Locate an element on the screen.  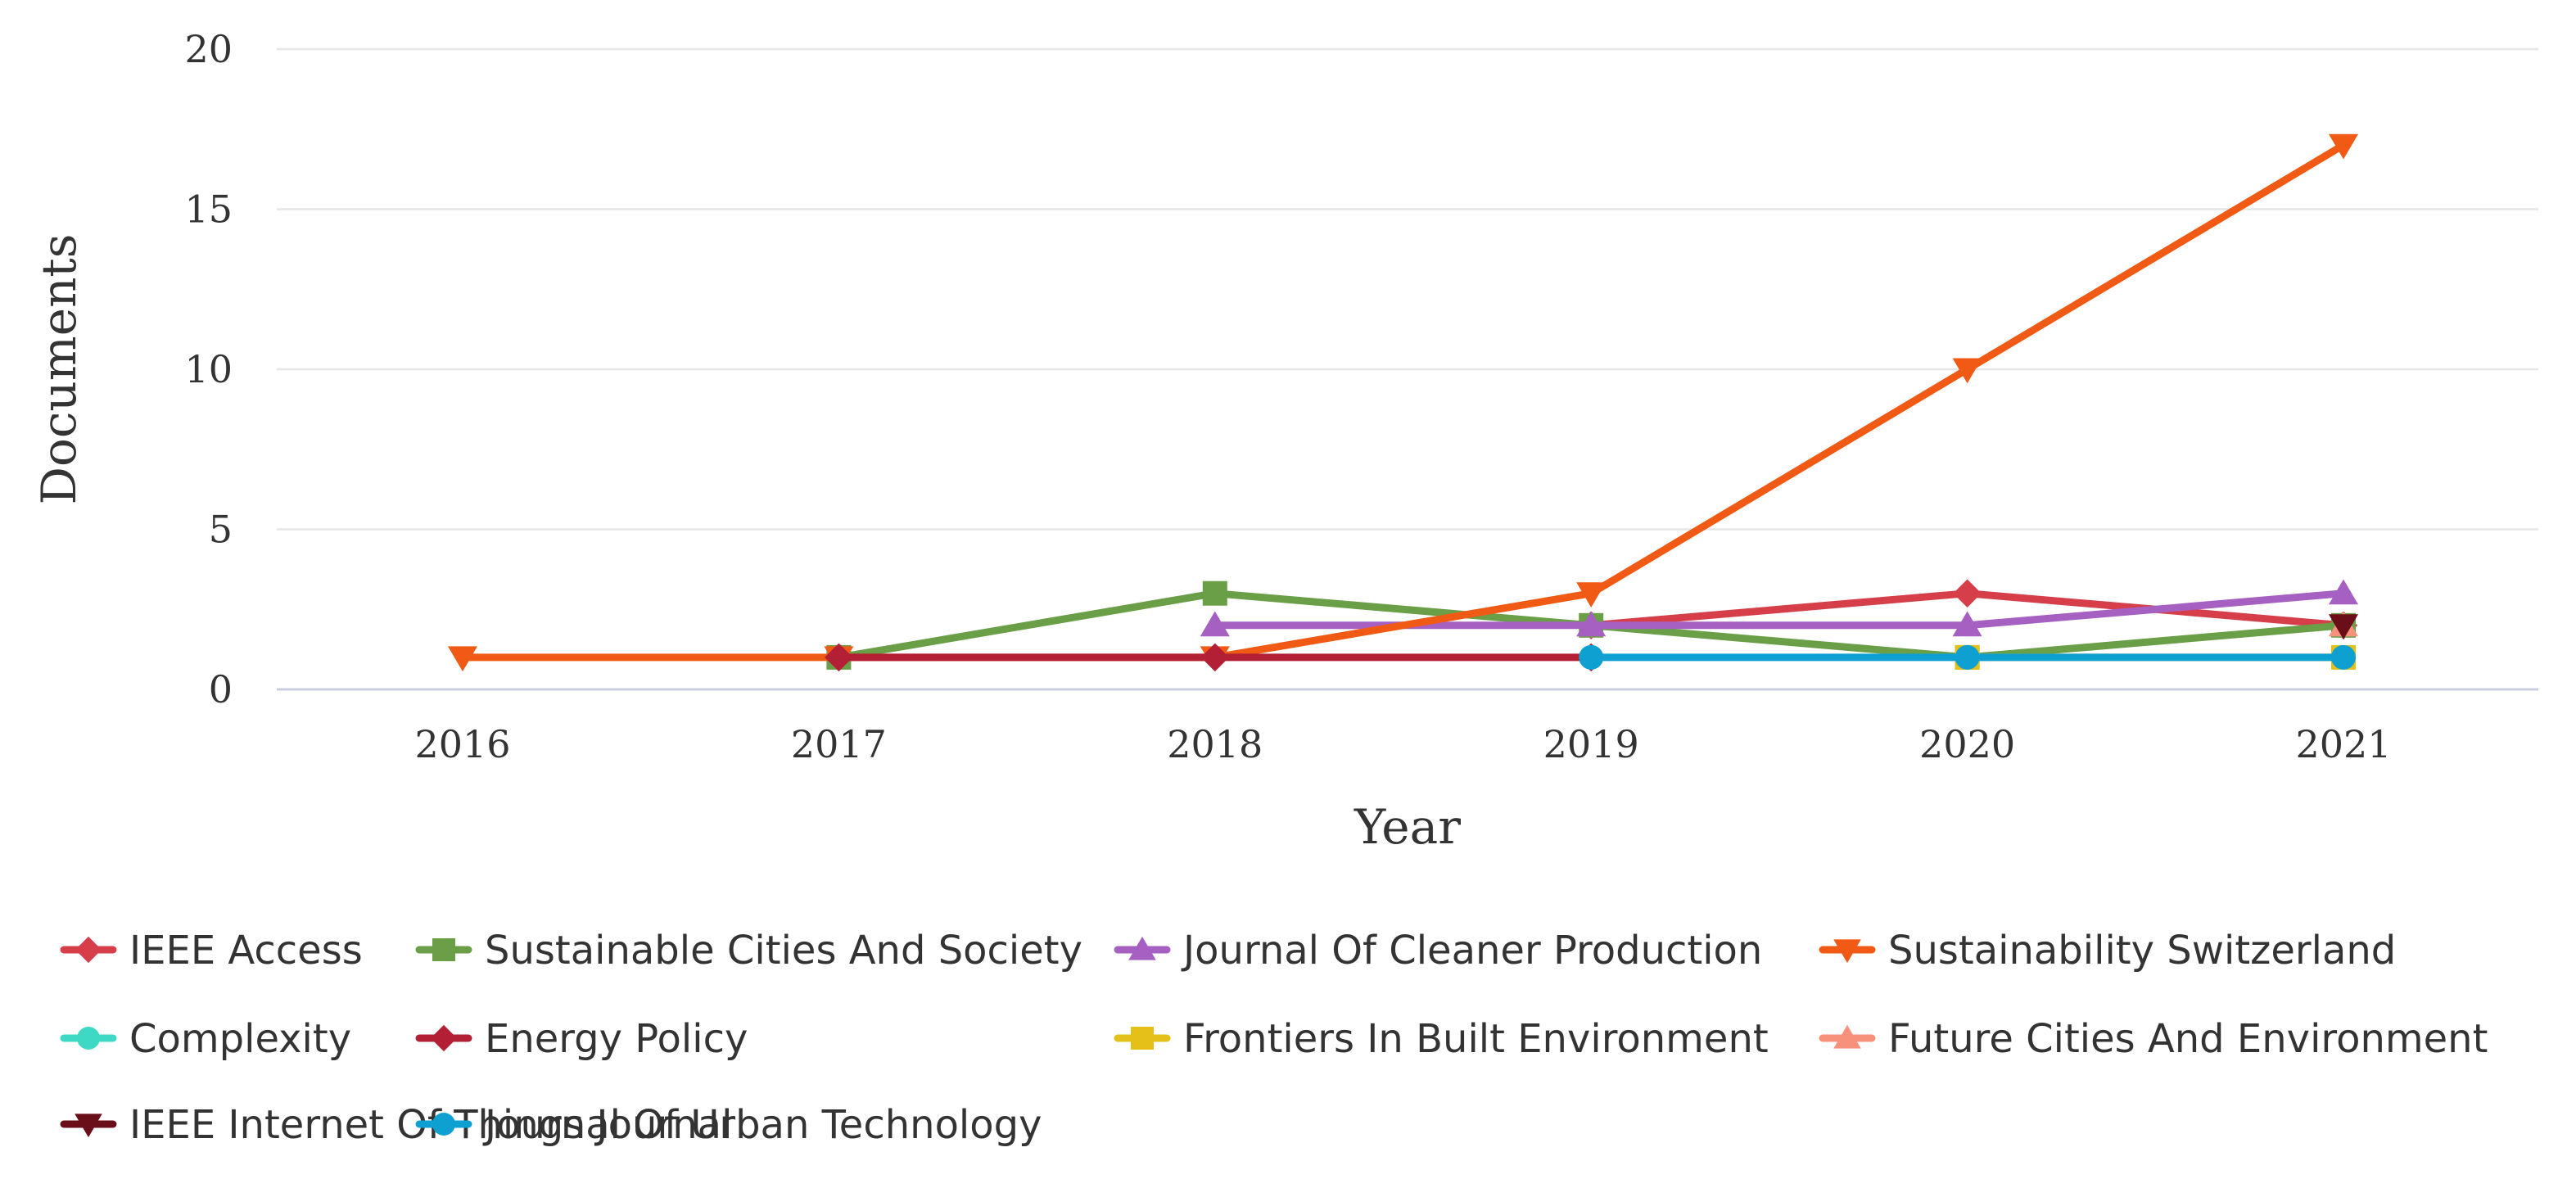
series-journal-of-urban-technology is located at coordinates (1967, 657).